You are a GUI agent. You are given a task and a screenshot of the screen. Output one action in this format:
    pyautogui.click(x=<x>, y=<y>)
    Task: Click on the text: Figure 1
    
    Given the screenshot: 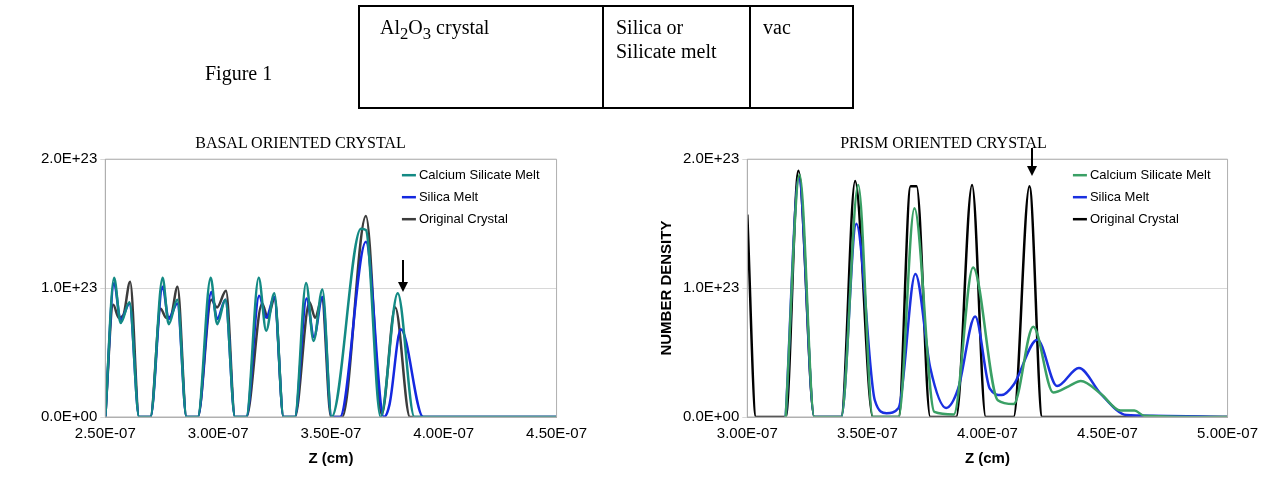 What is the action you would take?
    pyautogui.click(x=239, y=73)
    